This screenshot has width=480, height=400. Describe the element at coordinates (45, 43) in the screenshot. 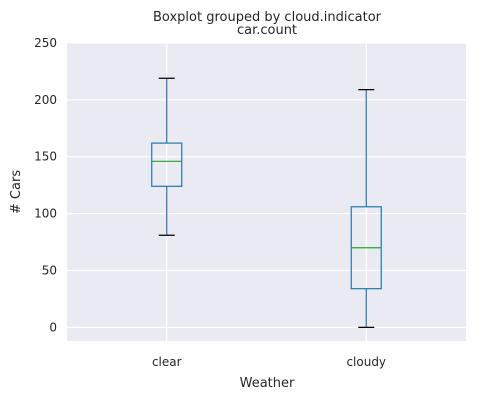

I see `y-tick-label: 250` at that location.